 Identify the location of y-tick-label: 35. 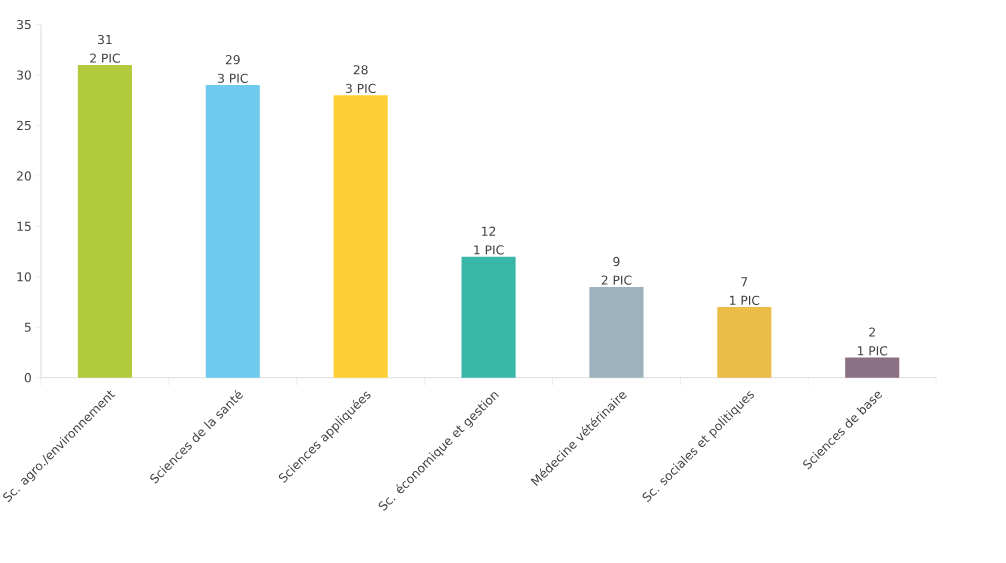
(24, 25).